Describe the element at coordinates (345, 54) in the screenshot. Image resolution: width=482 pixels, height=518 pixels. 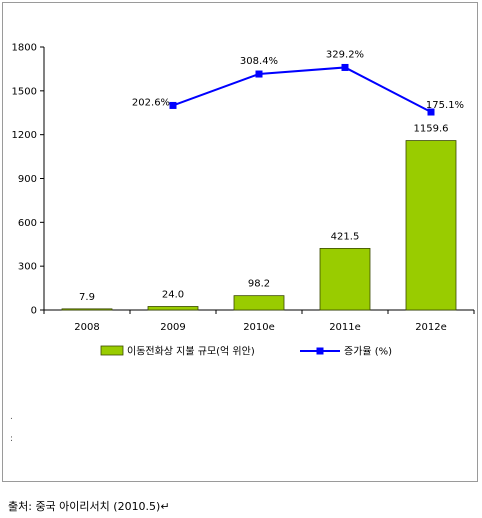
I see `growth-data-label: 329.2%` at that location.